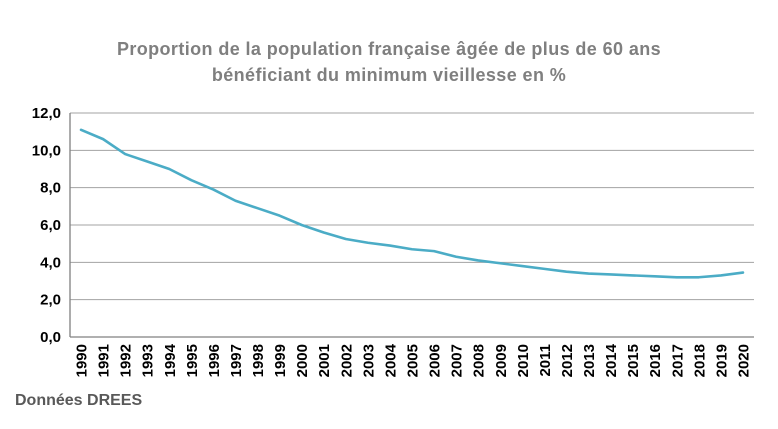  Describe the element at coordinates (324, 360) in the screenshot. I see `x-tick-label: 2001` at that location.